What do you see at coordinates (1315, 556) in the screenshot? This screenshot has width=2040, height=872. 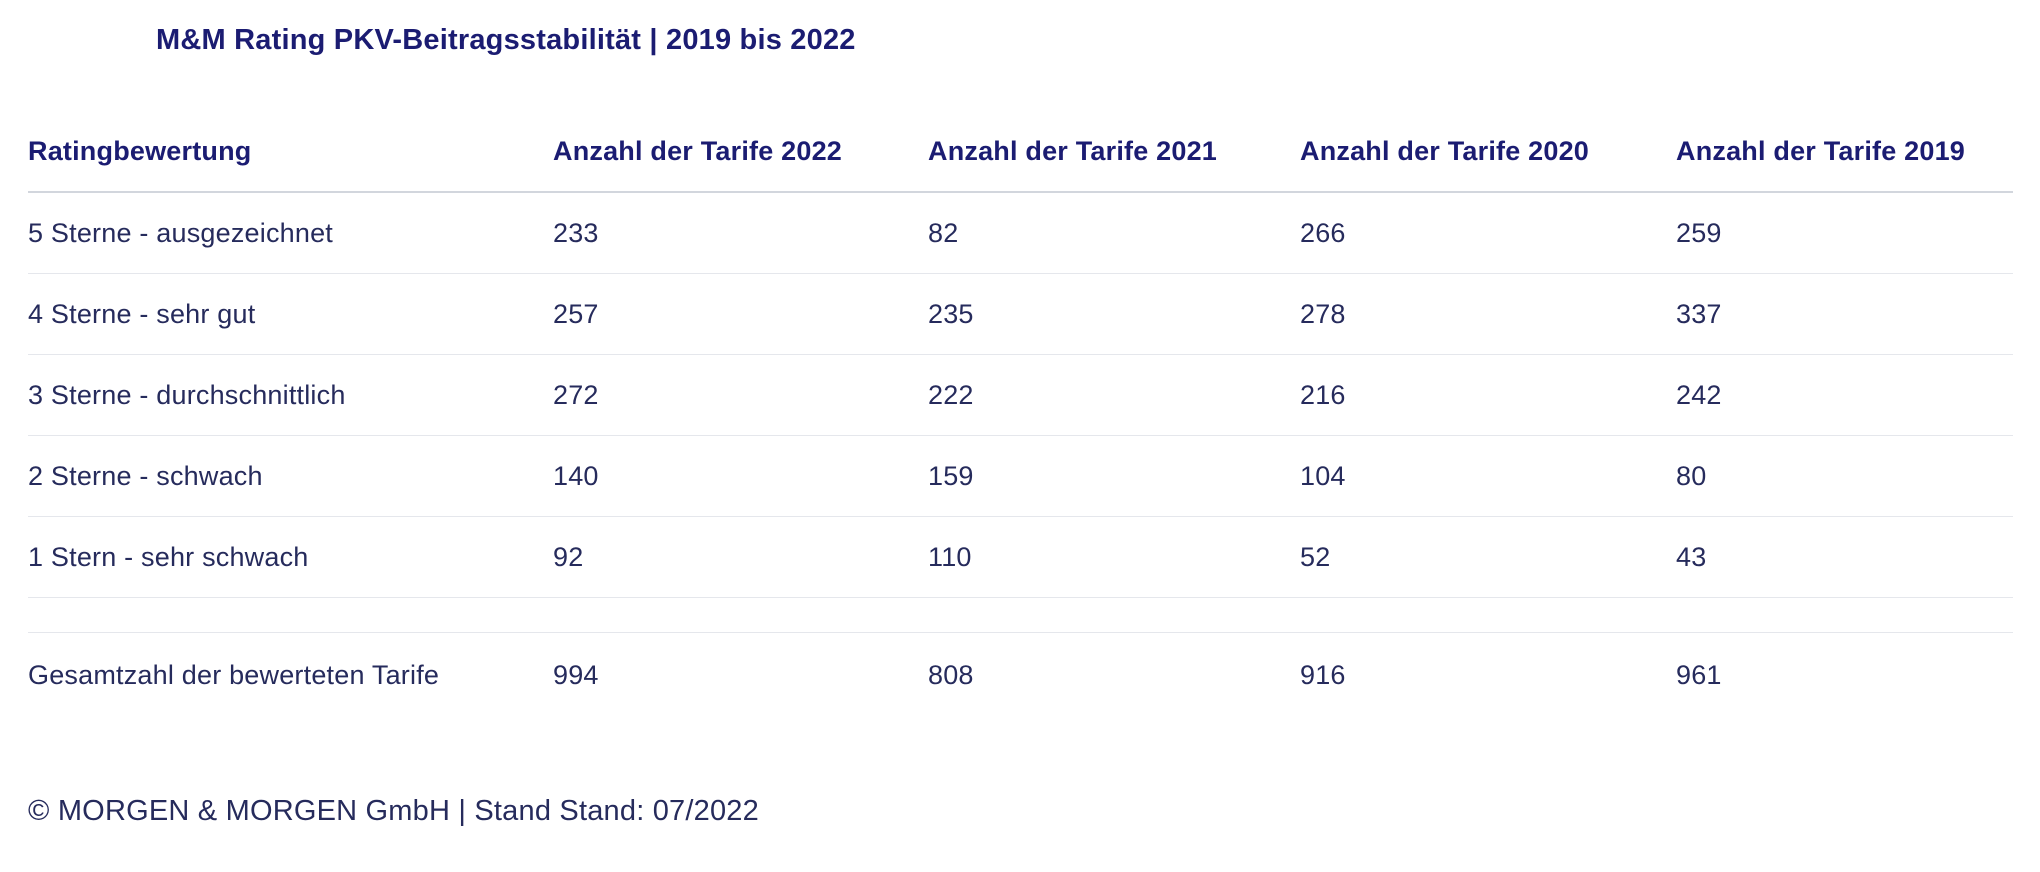 I see `value-2020: 52` at bounding box center [1315, 556].